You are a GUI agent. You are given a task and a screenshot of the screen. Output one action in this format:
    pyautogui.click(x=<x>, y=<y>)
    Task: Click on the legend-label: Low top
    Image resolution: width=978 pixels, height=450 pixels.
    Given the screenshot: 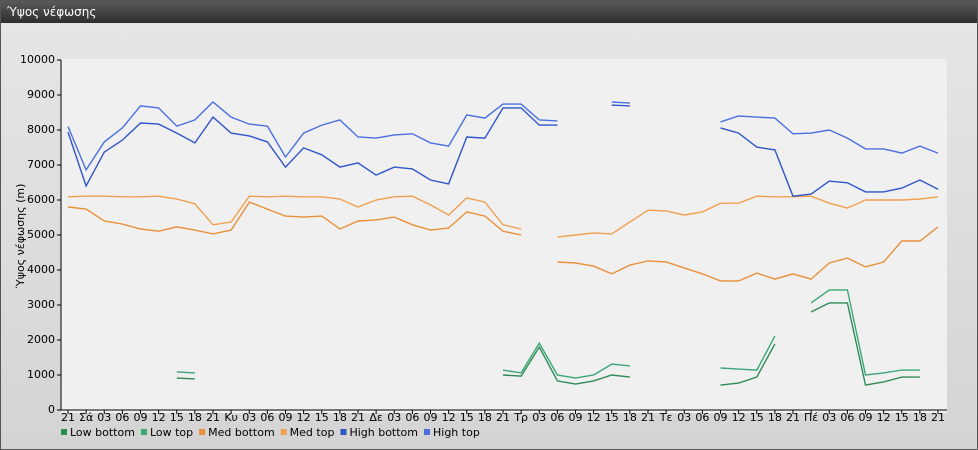 What is the action you would take?
    pyautogui.click(x=171, y=432)
    